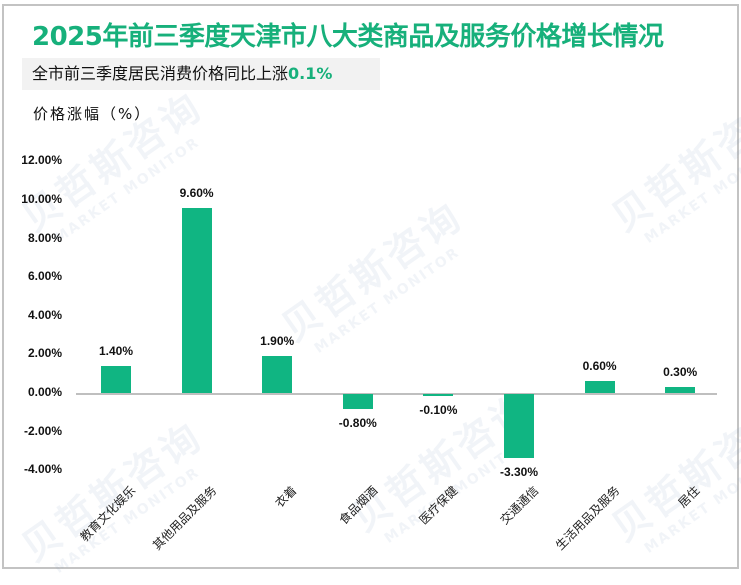 This screenshot has width=741, height=585. Describe the element at coordinates (310, 73) in the screenshot. I see `subtitle-value: 0.1%` at that location.